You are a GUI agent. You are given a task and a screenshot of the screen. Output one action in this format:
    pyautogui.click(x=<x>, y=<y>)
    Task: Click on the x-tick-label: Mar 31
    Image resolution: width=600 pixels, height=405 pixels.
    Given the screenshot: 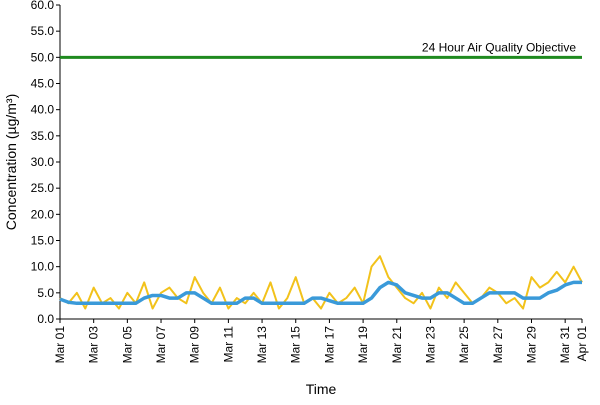 What is the action you would take?
    pyautogui.click(x=565, y=345)
    